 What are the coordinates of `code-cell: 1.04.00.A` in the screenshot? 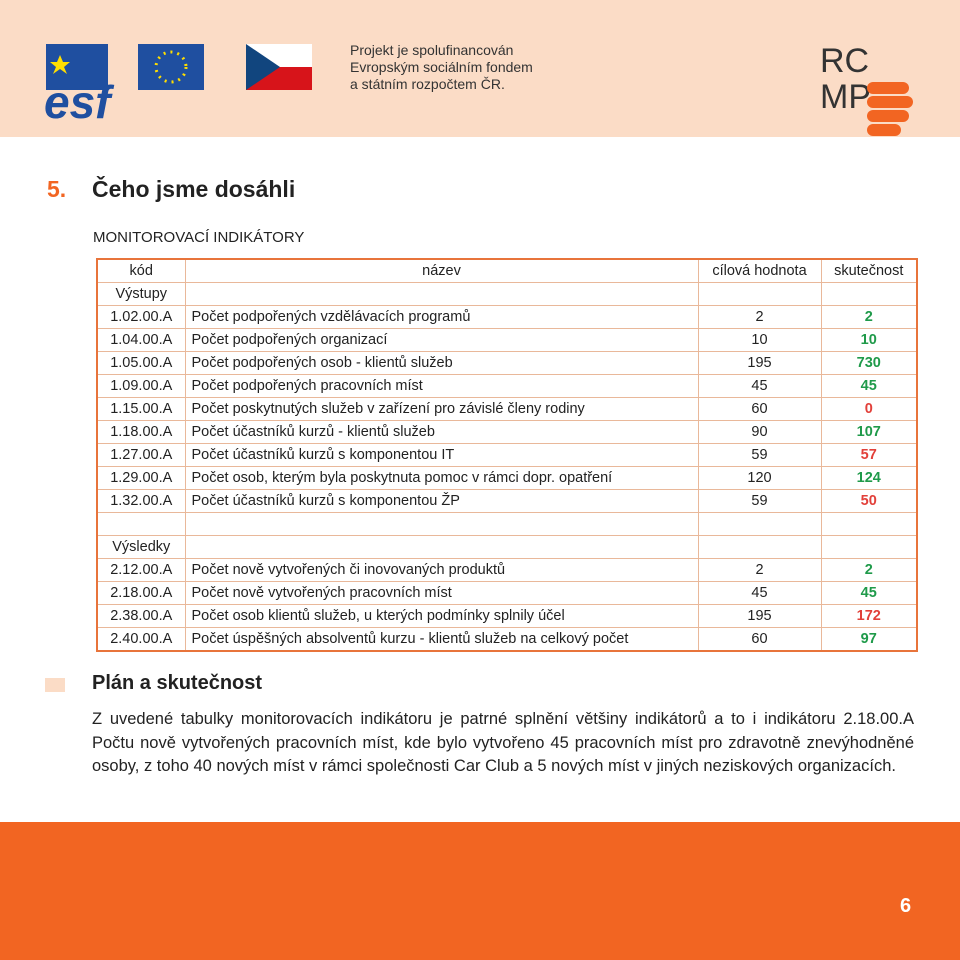 It's located at (141, 340).